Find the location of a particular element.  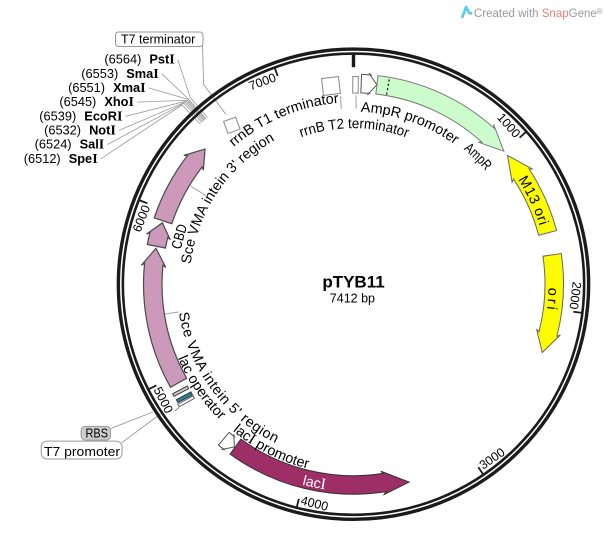

svg-text: pTYB11 is located at coordinates (353, 281).